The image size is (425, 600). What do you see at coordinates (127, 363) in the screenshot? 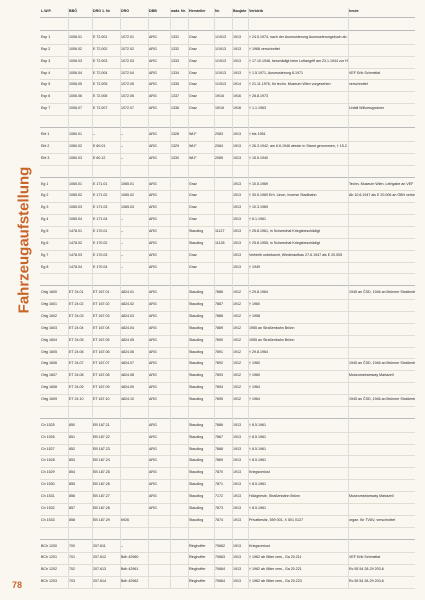
I see `cell: 4824.07` at bounding box center [127, 363].